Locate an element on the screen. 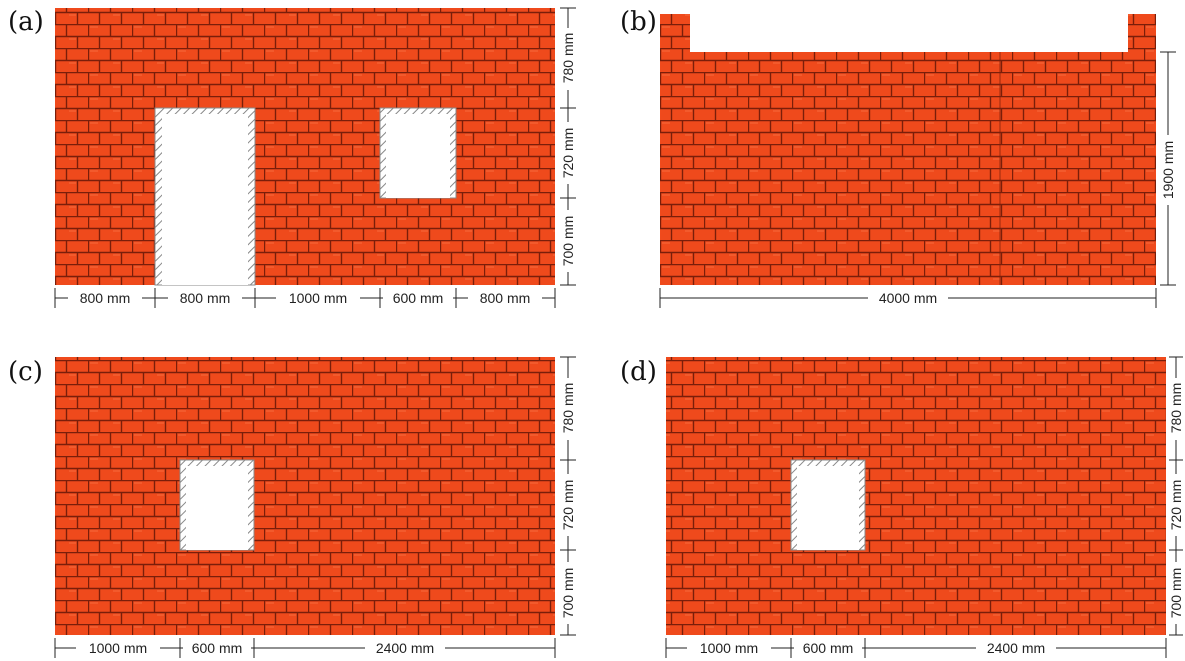 Image resolution: width=1185 pixels, height=661 pixels. door-opening-a is located at coordinates (205, 196).